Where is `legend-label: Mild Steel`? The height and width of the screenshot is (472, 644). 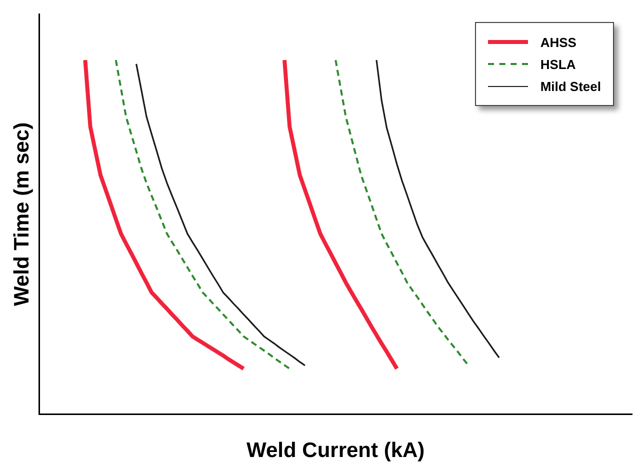 legend-label: Mild Steel is located at coordinates (570, 86).